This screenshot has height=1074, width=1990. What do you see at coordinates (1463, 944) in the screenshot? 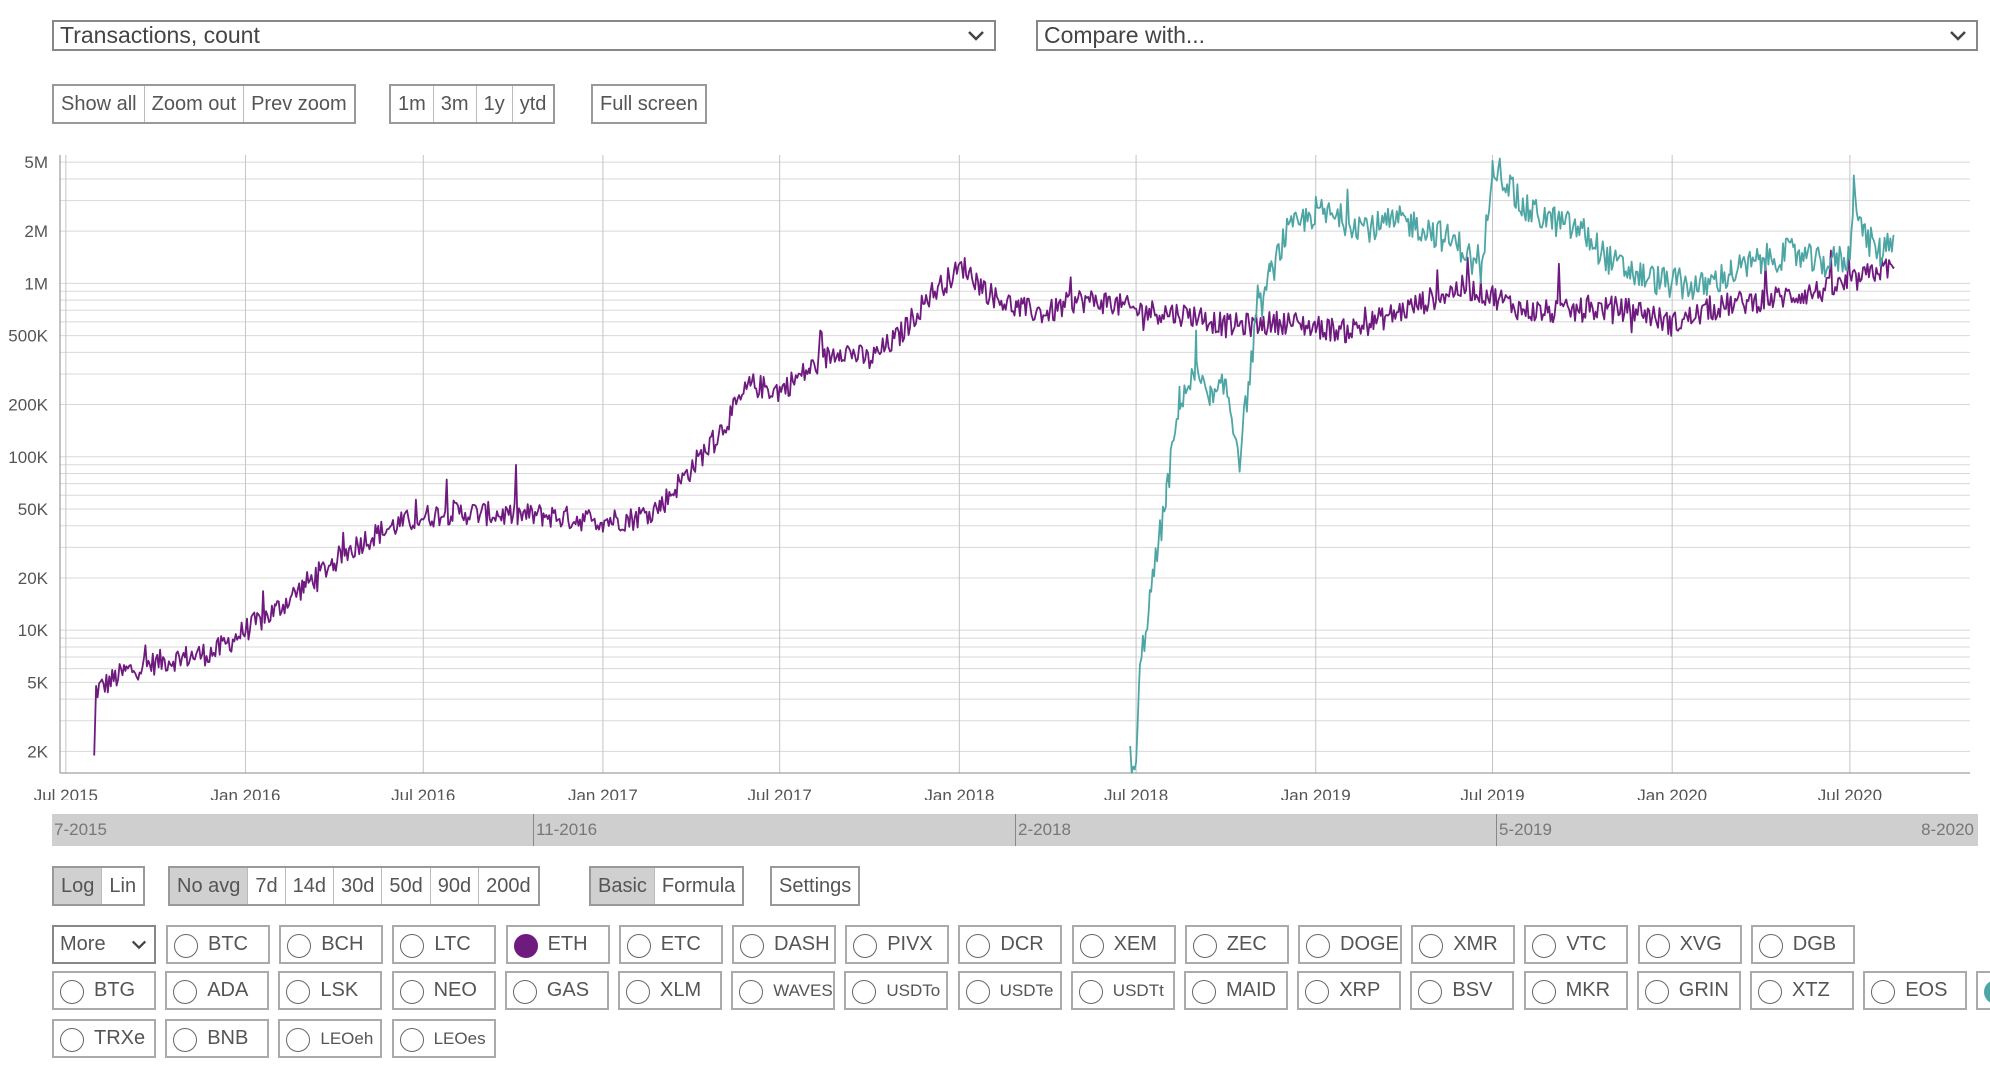
I see `coin-toggle-xmr: XMR` at bounding box center [1463, 944].